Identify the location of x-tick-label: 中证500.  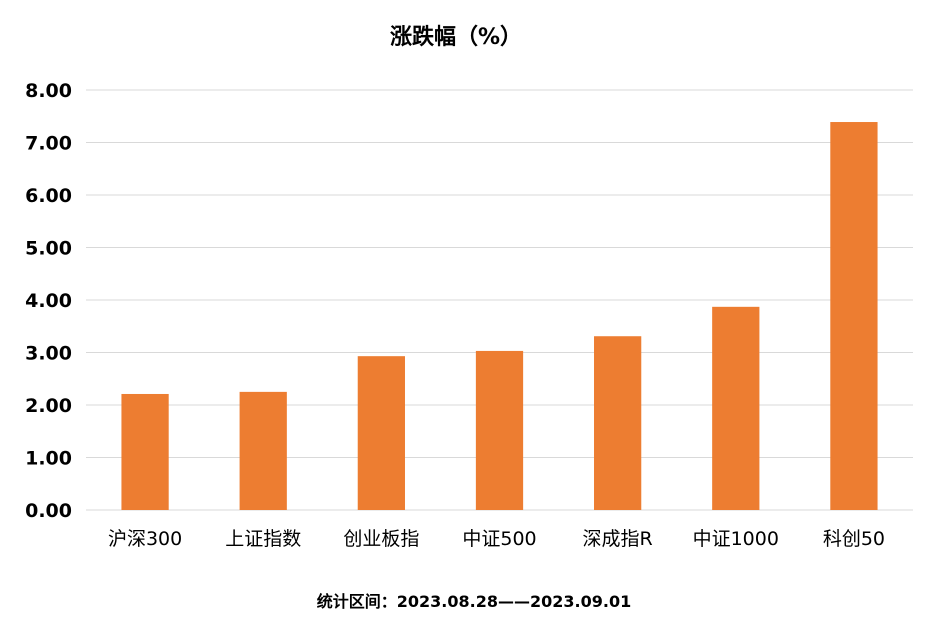
(499, 539).